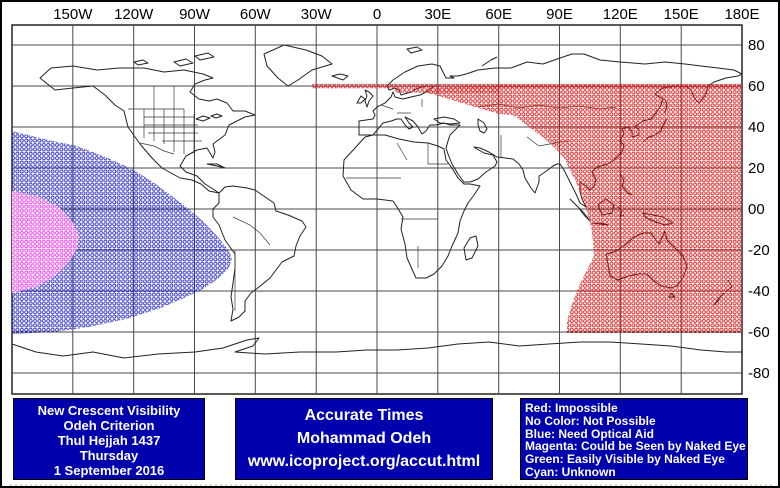 Image resolution: width=780 pixels, height=488 pixels. Describe the element at coordinates (756, 209) in the screenshot. I see `lat-label-00: 00` at that location.